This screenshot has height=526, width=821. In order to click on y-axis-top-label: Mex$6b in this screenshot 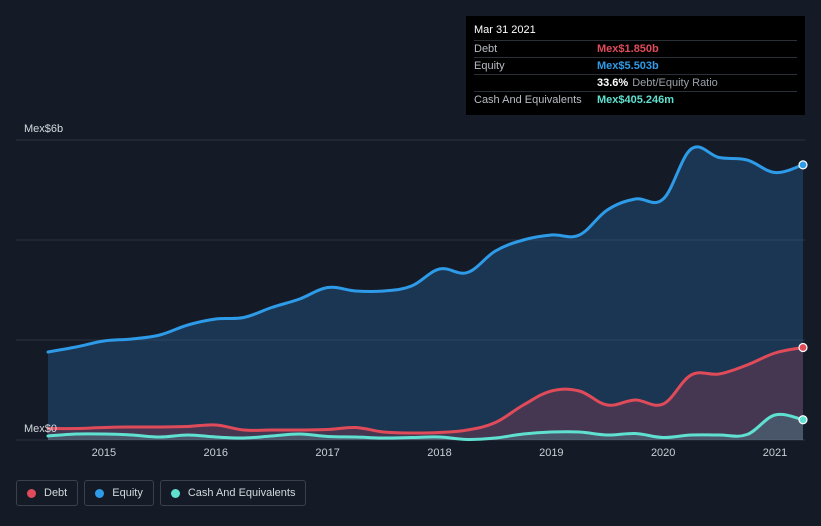, I will do `click(43, 129)`.